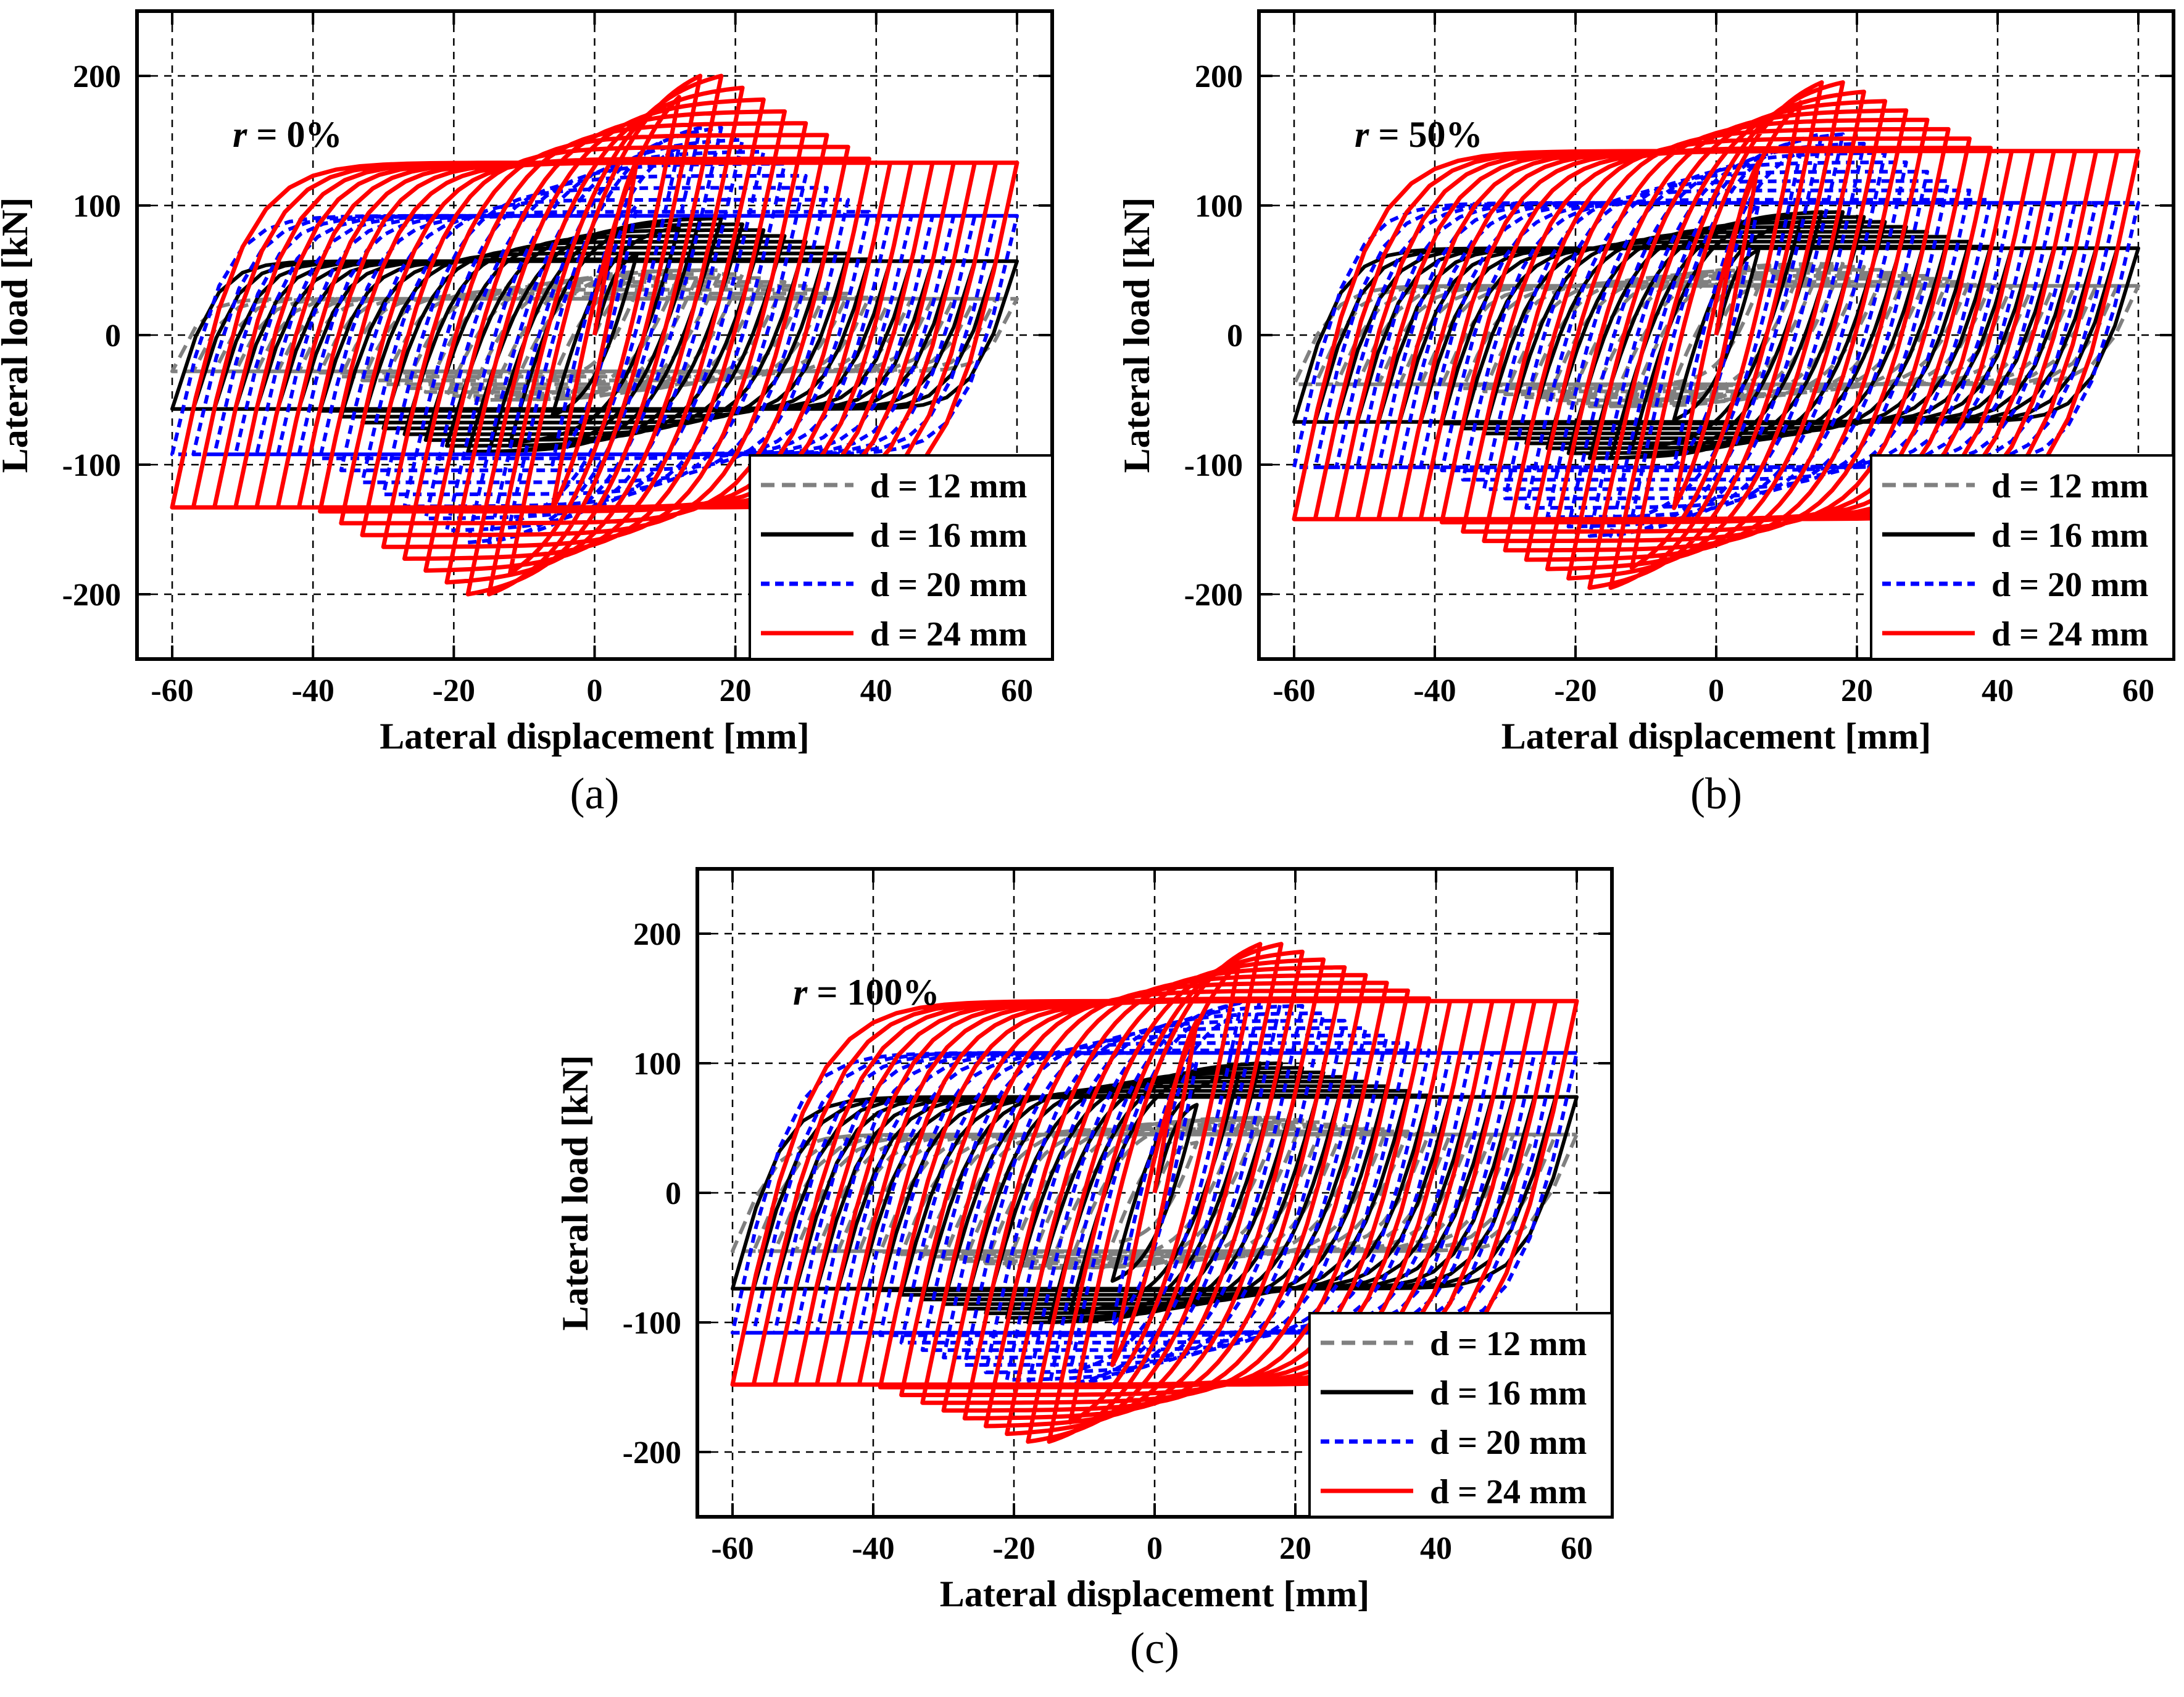 The image size is (2184, 1697). Describe the element at coordinates (1716, 794) in the screenshot. I see `panel-caption: (b)` at that location.